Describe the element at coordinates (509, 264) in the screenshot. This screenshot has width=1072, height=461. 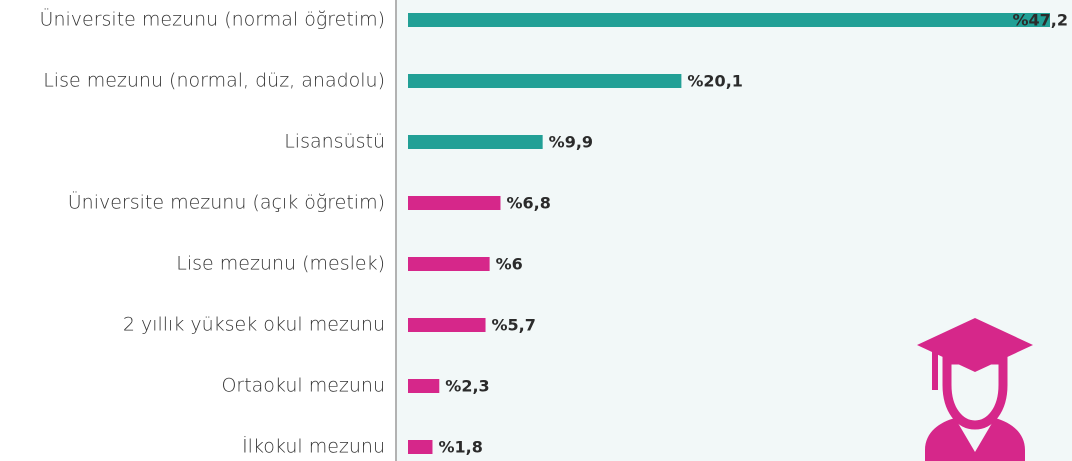
I see `value-label: %6` at that location.